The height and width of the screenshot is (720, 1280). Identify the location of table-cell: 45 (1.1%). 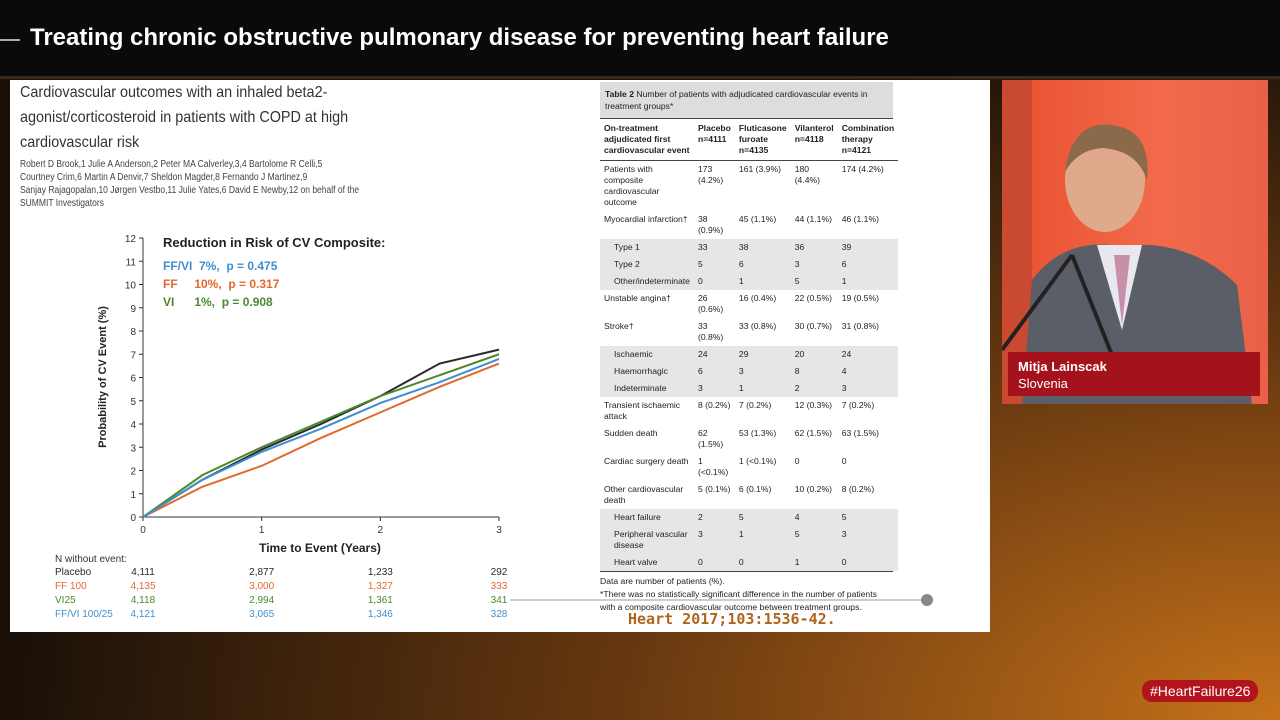
(757, 219).